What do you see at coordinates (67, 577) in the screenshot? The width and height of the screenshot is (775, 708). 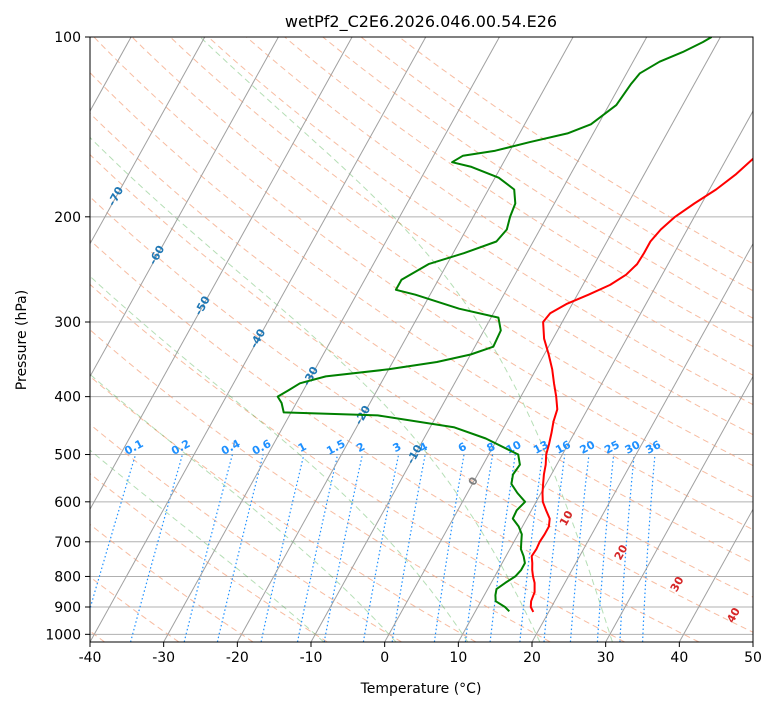 I see `y-tick-label: 800` at bounding box center [67, 577].